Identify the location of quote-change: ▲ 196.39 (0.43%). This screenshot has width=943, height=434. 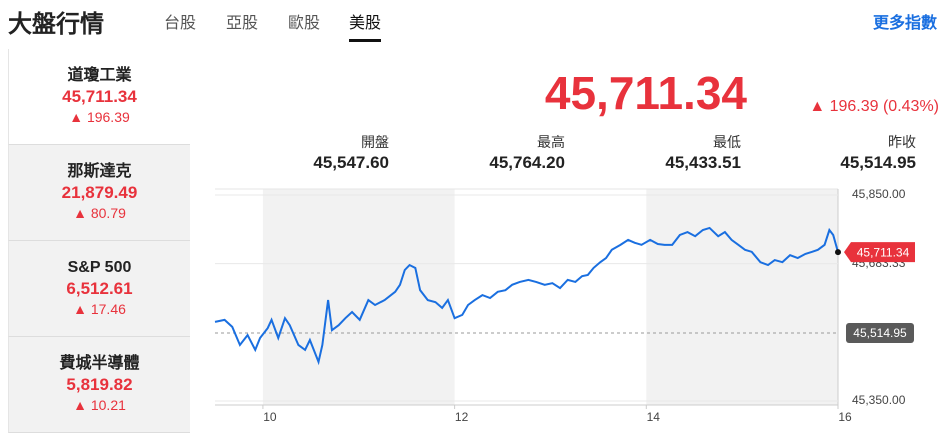
(874, 106).